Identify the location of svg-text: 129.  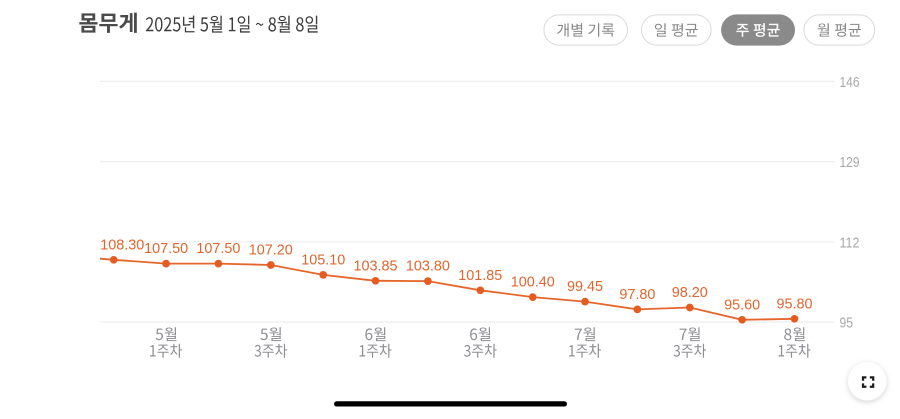
(850, 162).